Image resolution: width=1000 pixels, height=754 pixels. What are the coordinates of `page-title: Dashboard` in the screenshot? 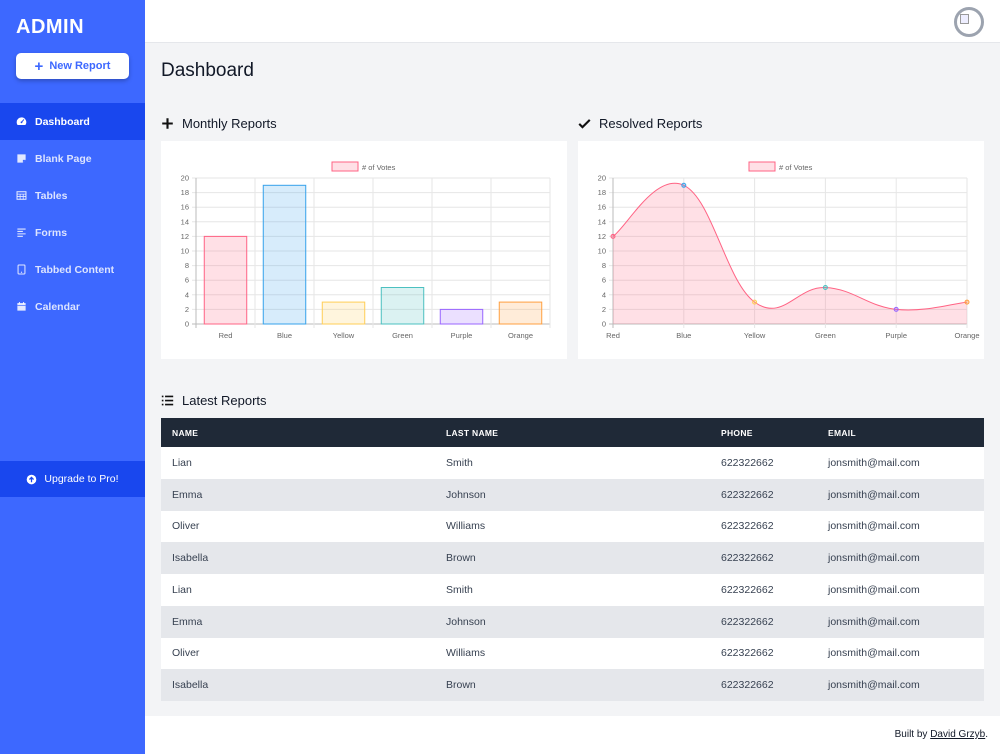 It's located at (207, 70).